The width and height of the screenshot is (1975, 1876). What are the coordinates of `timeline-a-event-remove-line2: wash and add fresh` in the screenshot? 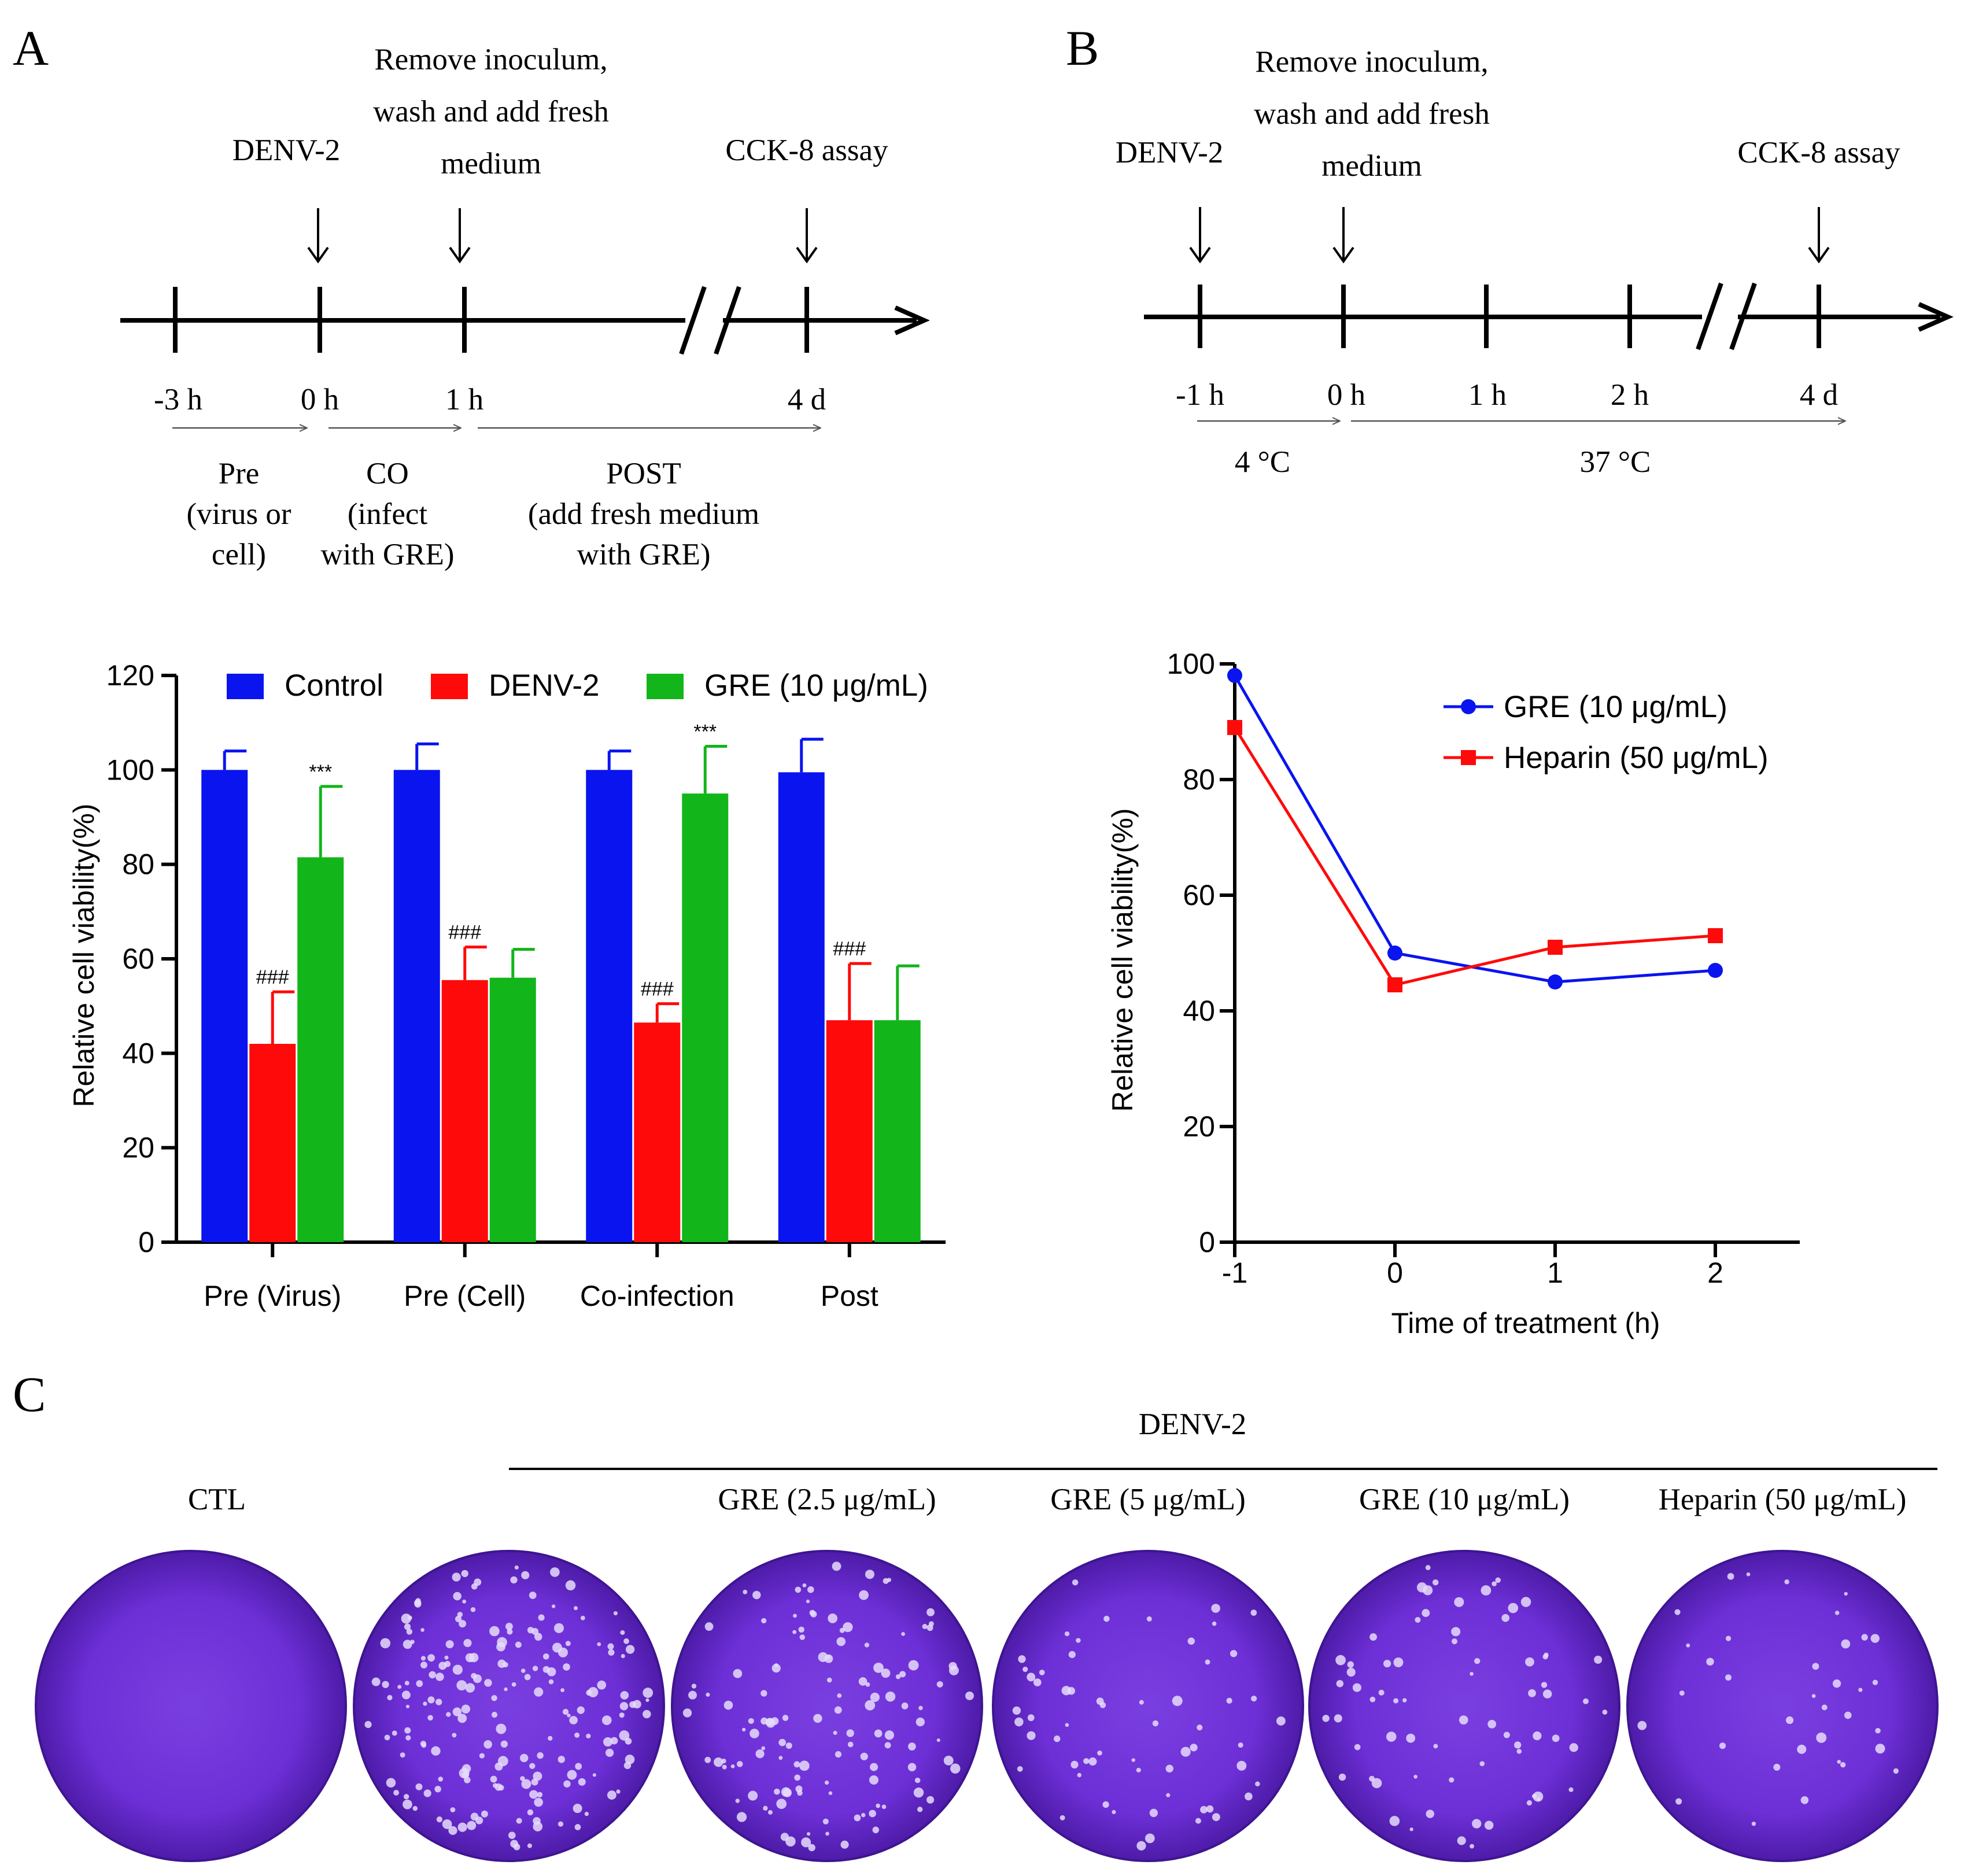 It's located at (491, 111).